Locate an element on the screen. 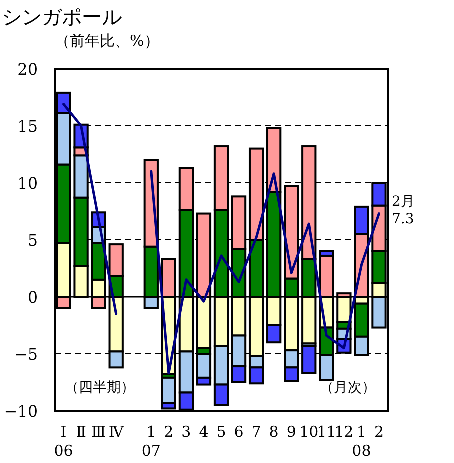 The image size is (454, 463). annotation: （四半期） is located at coordinates (100, 388).